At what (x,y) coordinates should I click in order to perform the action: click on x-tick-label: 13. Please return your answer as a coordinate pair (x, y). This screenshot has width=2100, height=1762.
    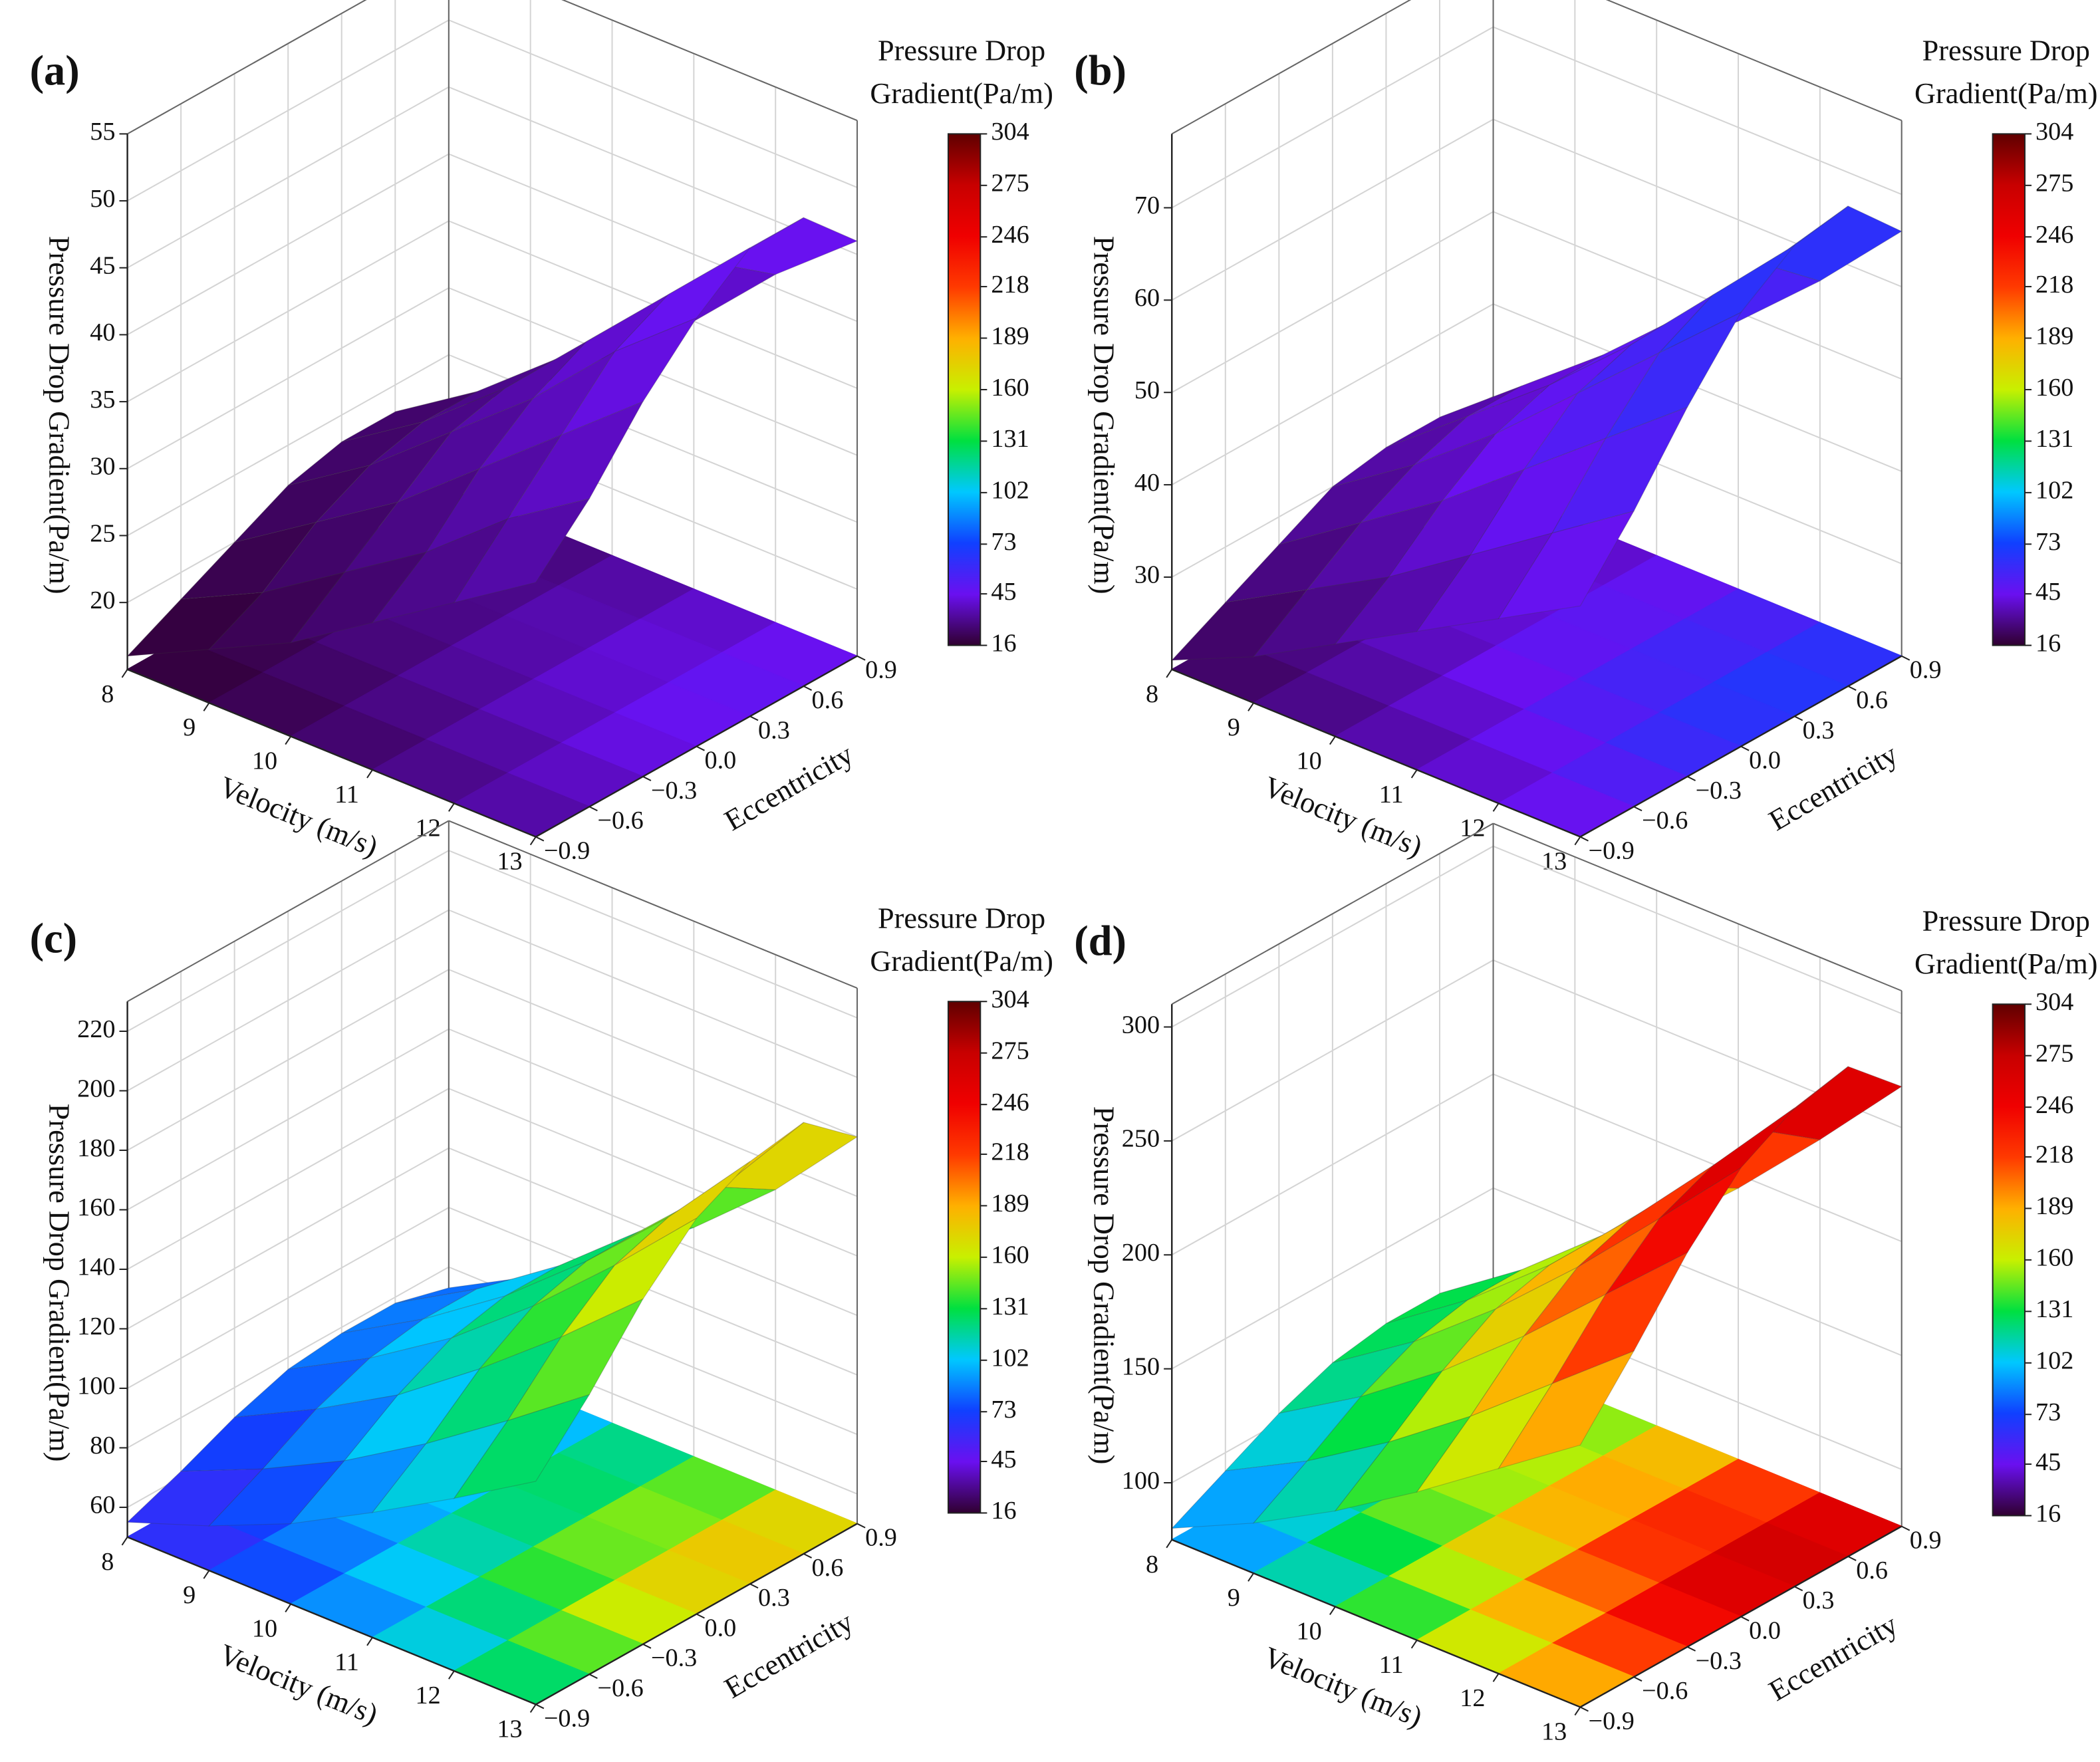
    Looking at the image, I should click on (1554, 1731).